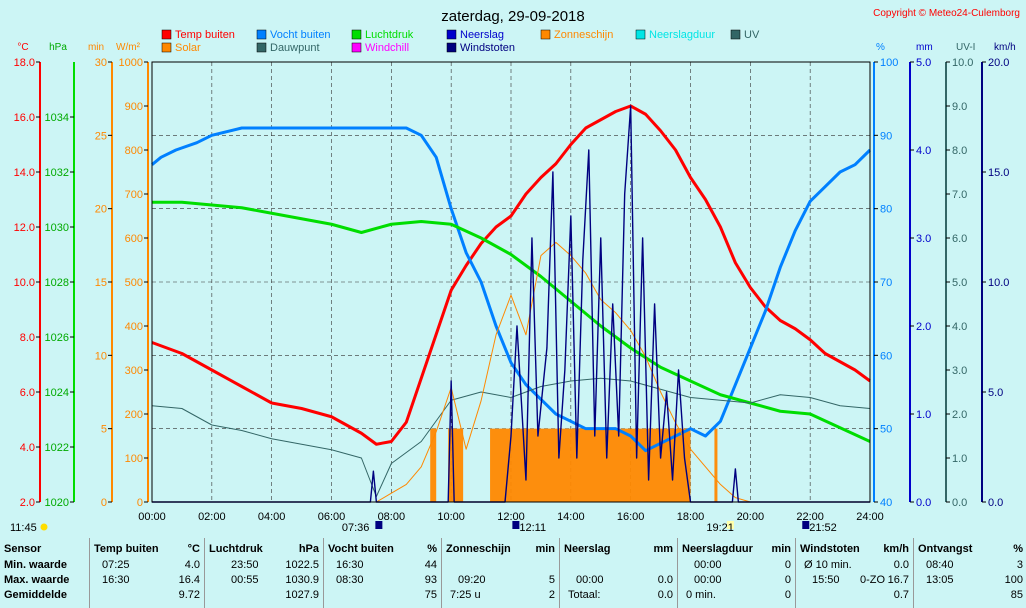 Image resolution: width=1026 pixels, height=608 pixels. What do you see at coordinates (96, 47) in the screenshot?
I see `sunshine-unit-label: min` at bounding box center [96, 47].